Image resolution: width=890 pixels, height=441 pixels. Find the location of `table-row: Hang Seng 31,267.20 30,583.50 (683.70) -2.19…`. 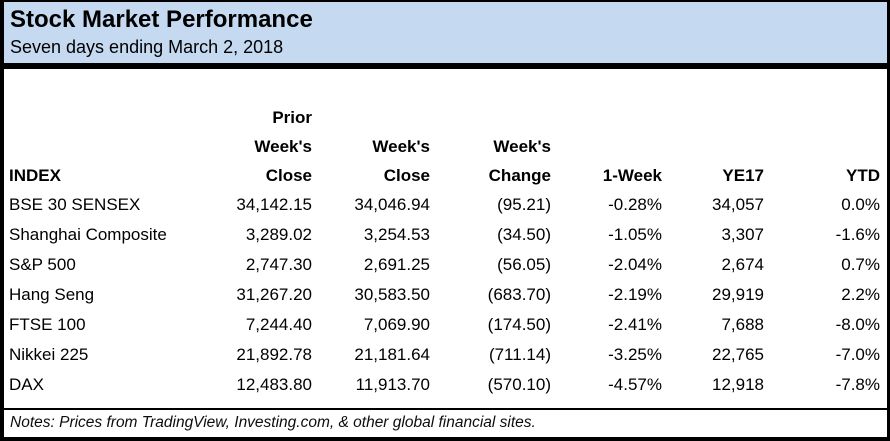

table-row: Hang Seng 31,267.20 30,583.50 (683.70) -2.19… is located at coordinates (442, 295).